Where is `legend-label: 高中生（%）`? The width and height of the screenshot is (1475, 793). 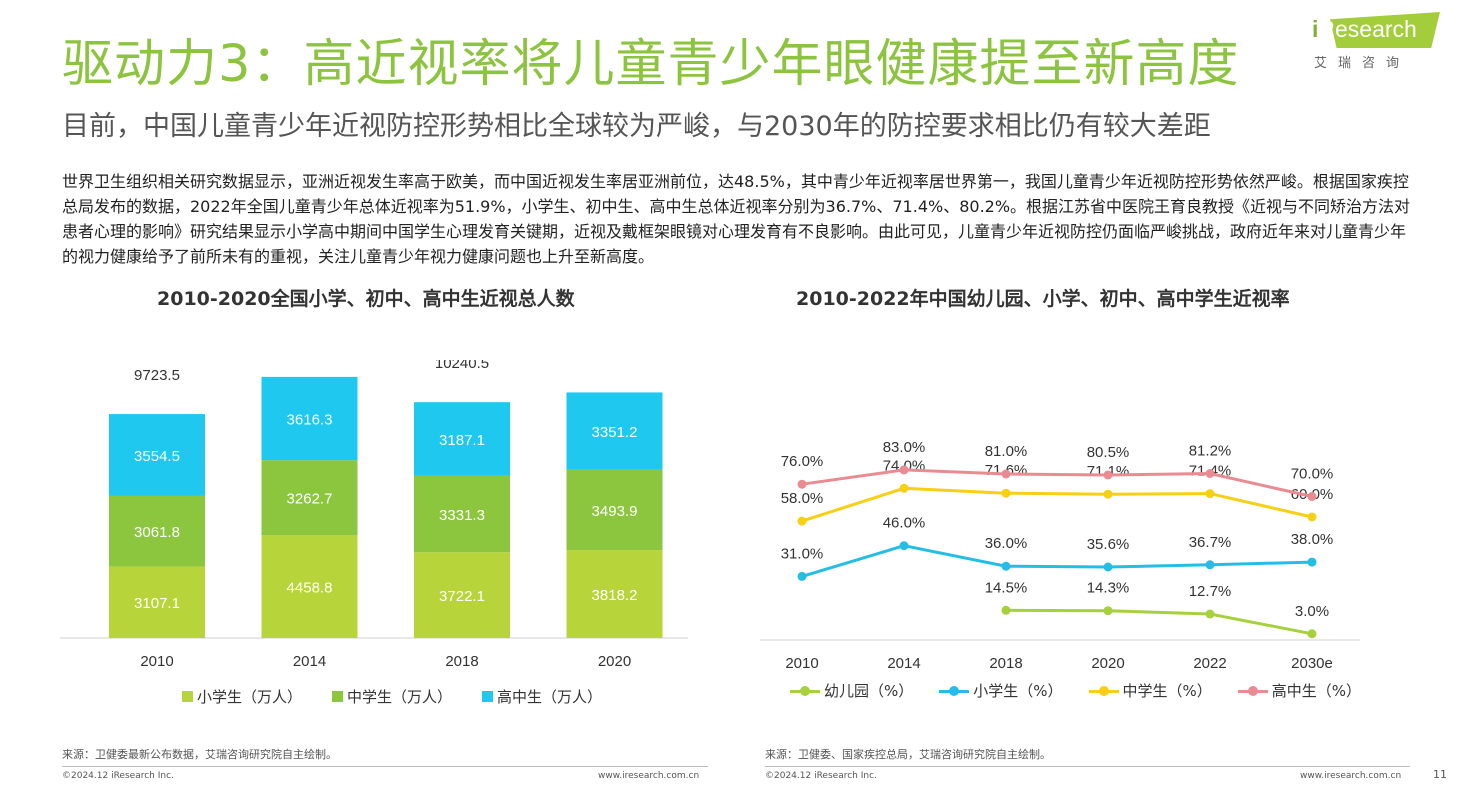
legend-label: 高中生（%） is located at coordinates (1316, 691).